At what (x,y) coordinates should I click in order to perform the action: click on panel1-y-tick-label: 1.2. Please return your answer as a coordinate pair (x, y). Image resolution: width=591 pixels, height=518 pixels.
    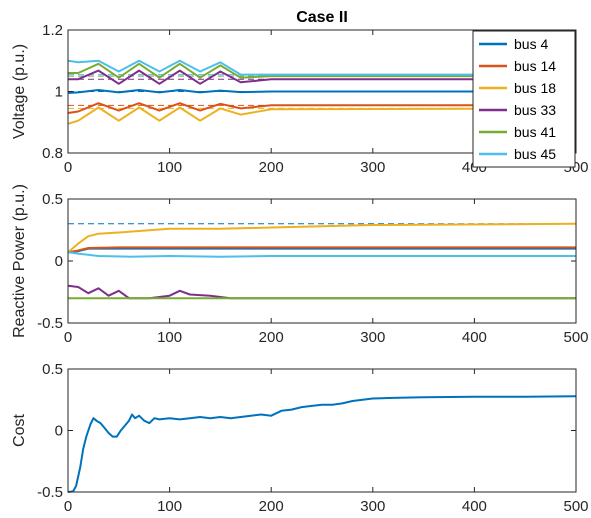
    Looking at the image, I should click on (52, 30).